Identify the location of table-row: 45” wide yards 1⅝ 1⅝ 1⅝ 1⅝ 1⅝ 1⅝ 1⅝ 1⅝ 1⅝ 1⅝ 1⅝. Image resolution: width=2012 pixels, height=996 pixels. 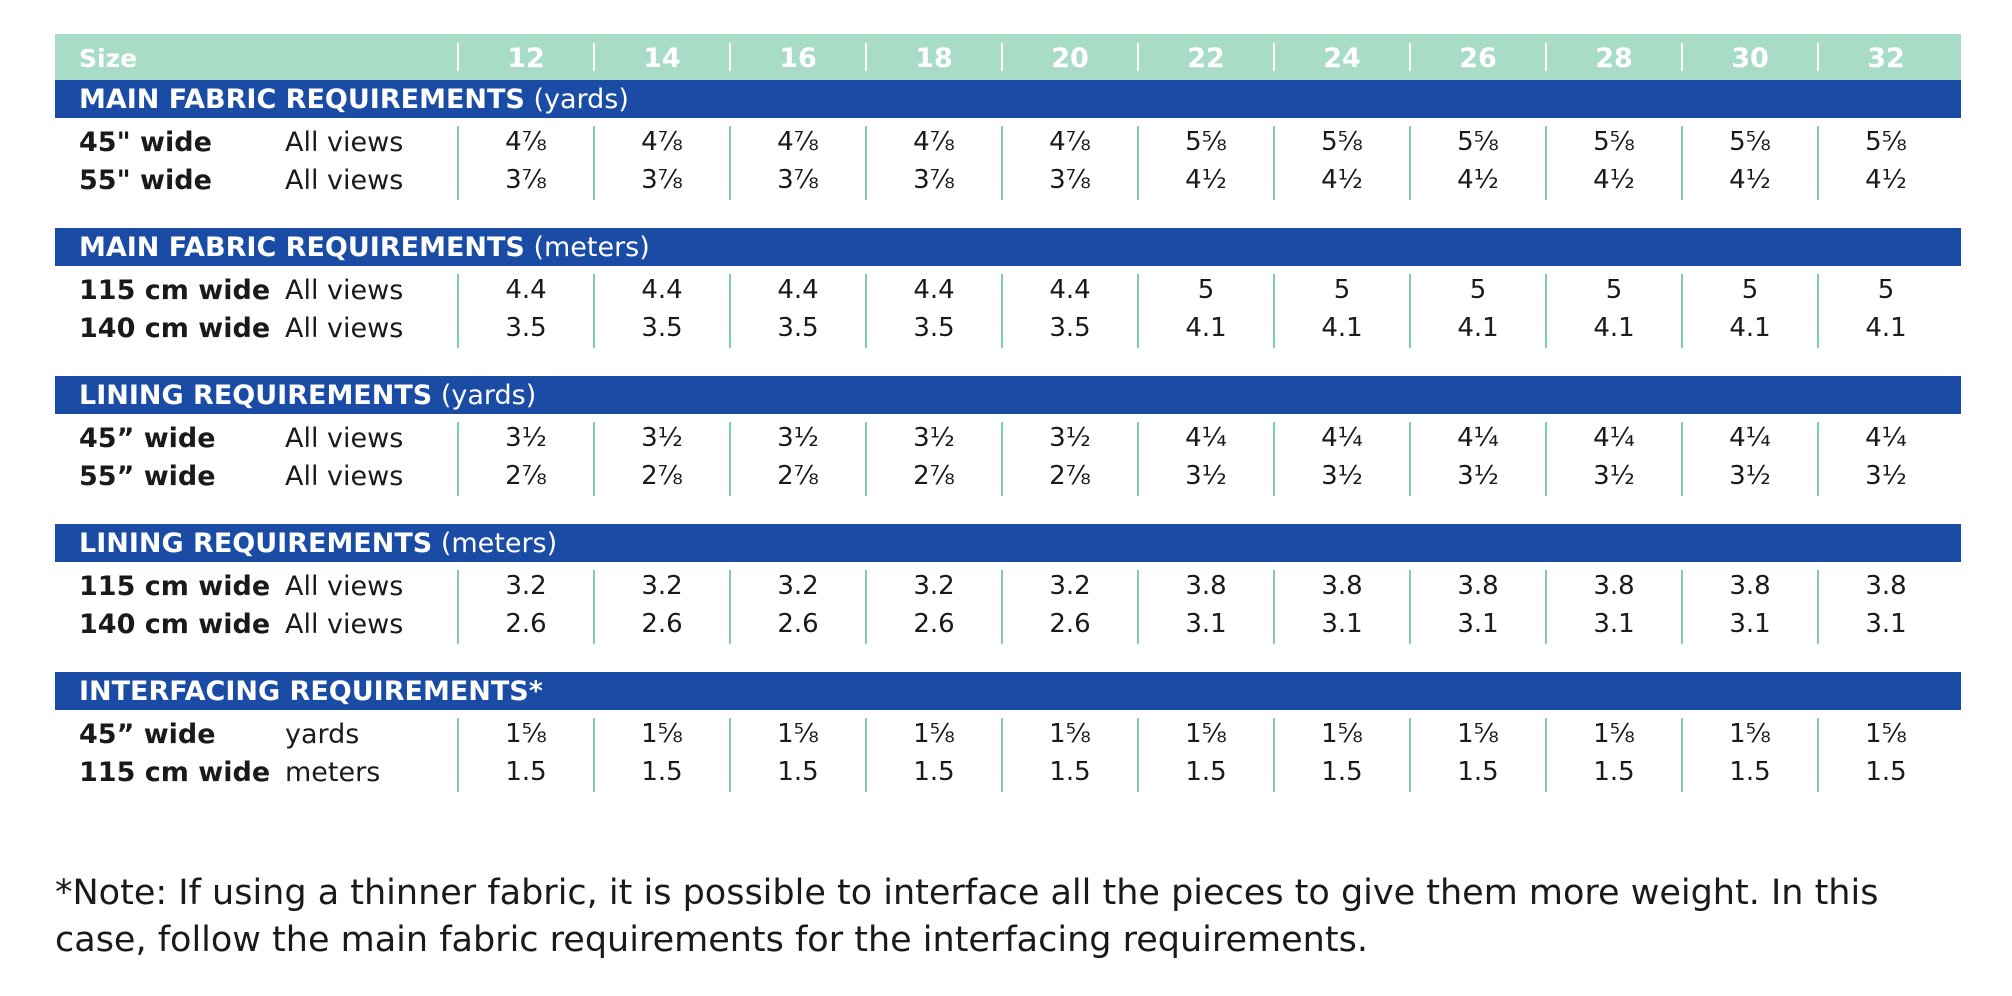
(1008, 734).